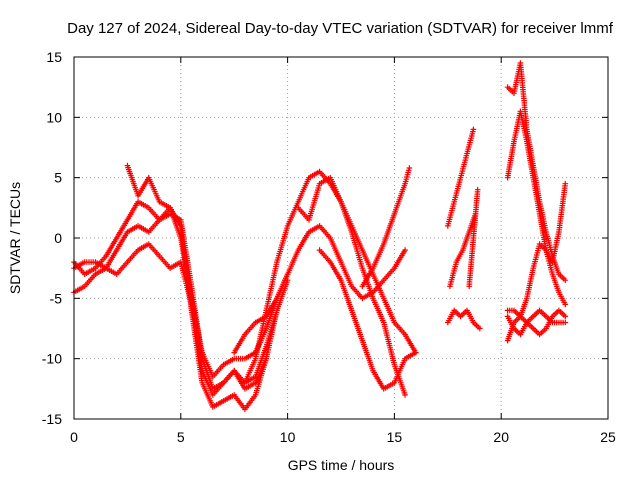 This screenshot has width=640, height=480. I want to click on y-tick-label: -10, so click(52, 359).